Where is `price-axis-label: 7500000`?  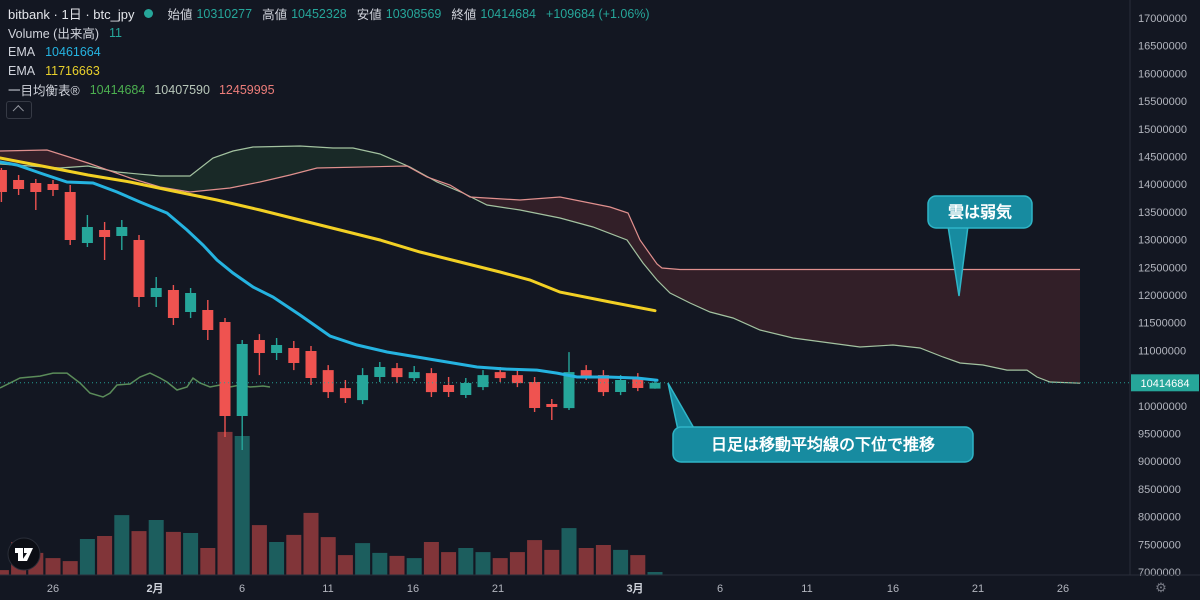 price-axis-label: 7500000 is located at coordinates (1159, 545).